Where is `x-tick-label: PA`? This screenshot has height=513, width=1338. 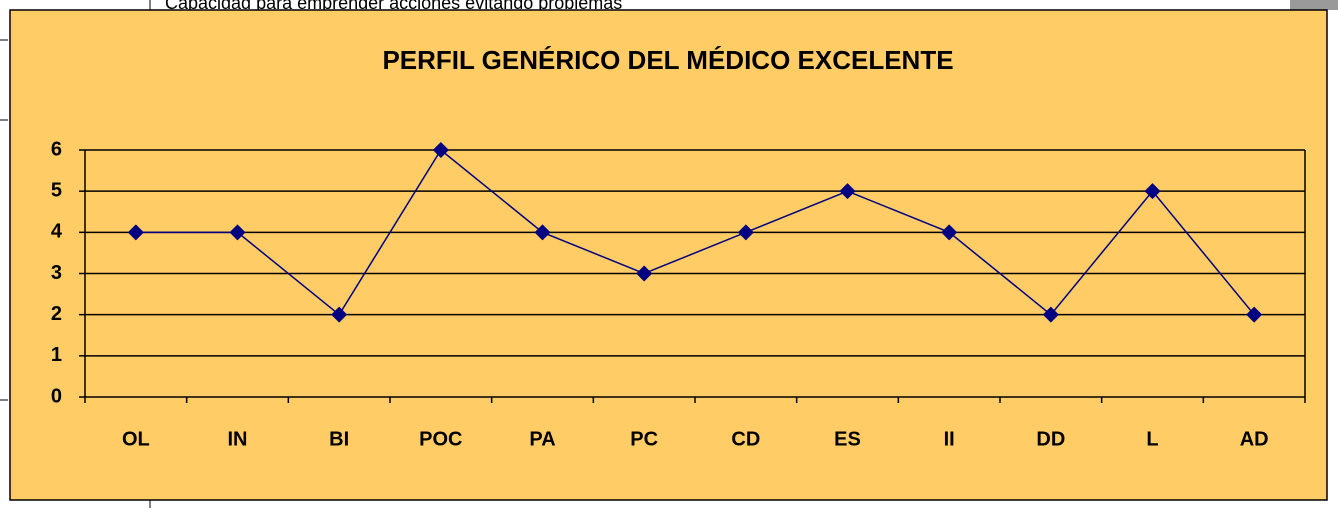
x-tick-label: PA is located at coordinates (542, 439).